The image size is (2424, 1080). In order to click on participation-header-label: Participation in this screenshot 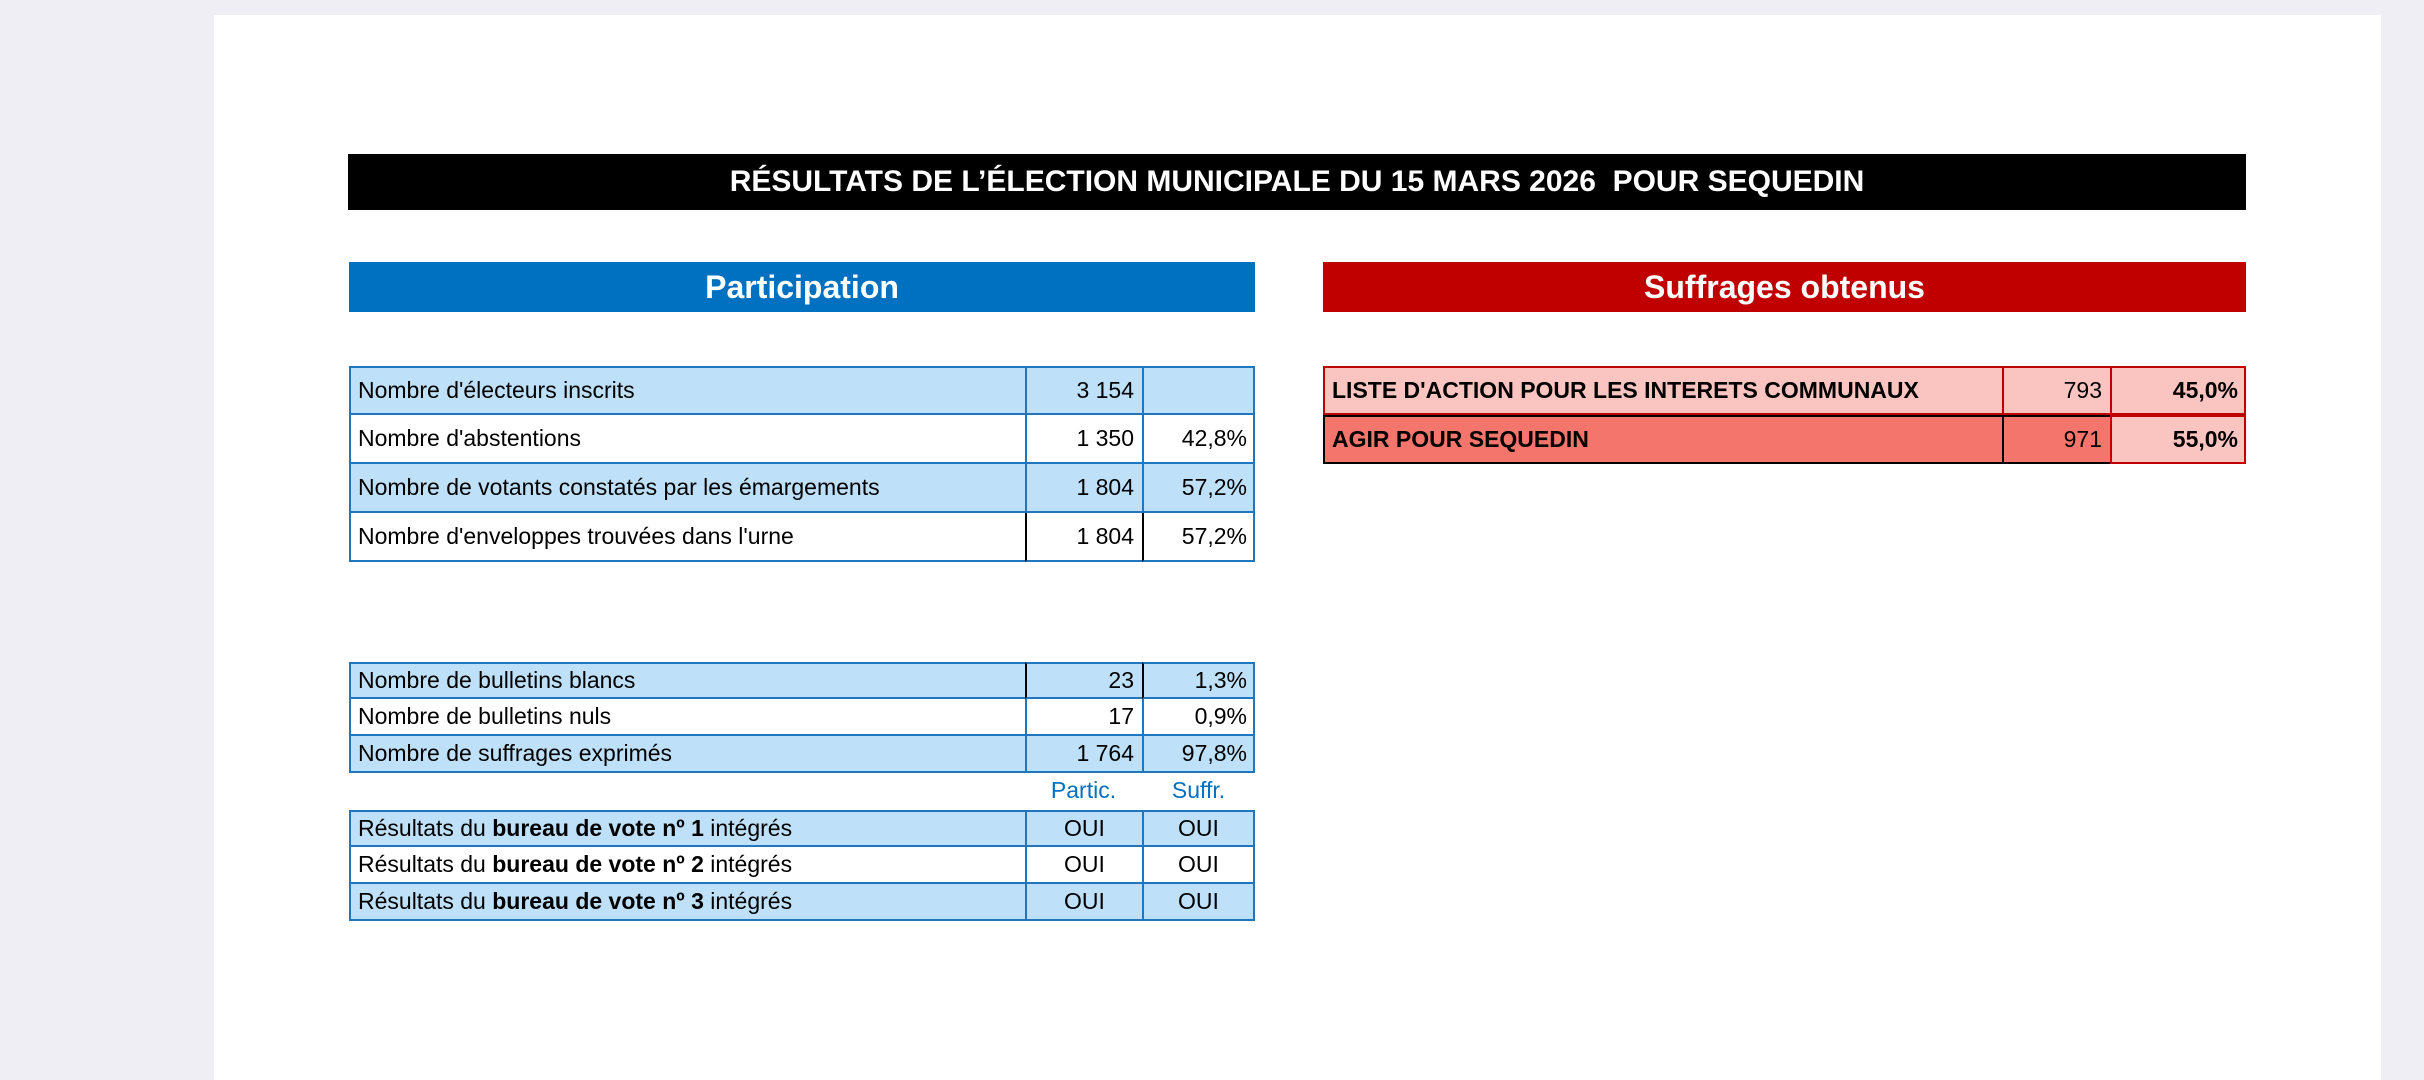, I will do `click(802, 286)`.